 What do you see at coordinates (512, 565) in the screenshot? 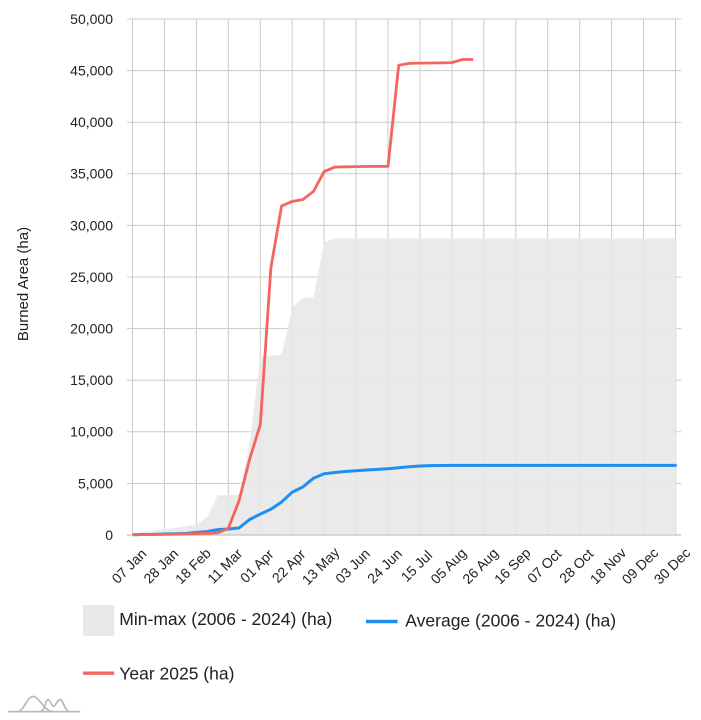
I see `svg-text: 16 Sep` at bounding box center [512, 565].